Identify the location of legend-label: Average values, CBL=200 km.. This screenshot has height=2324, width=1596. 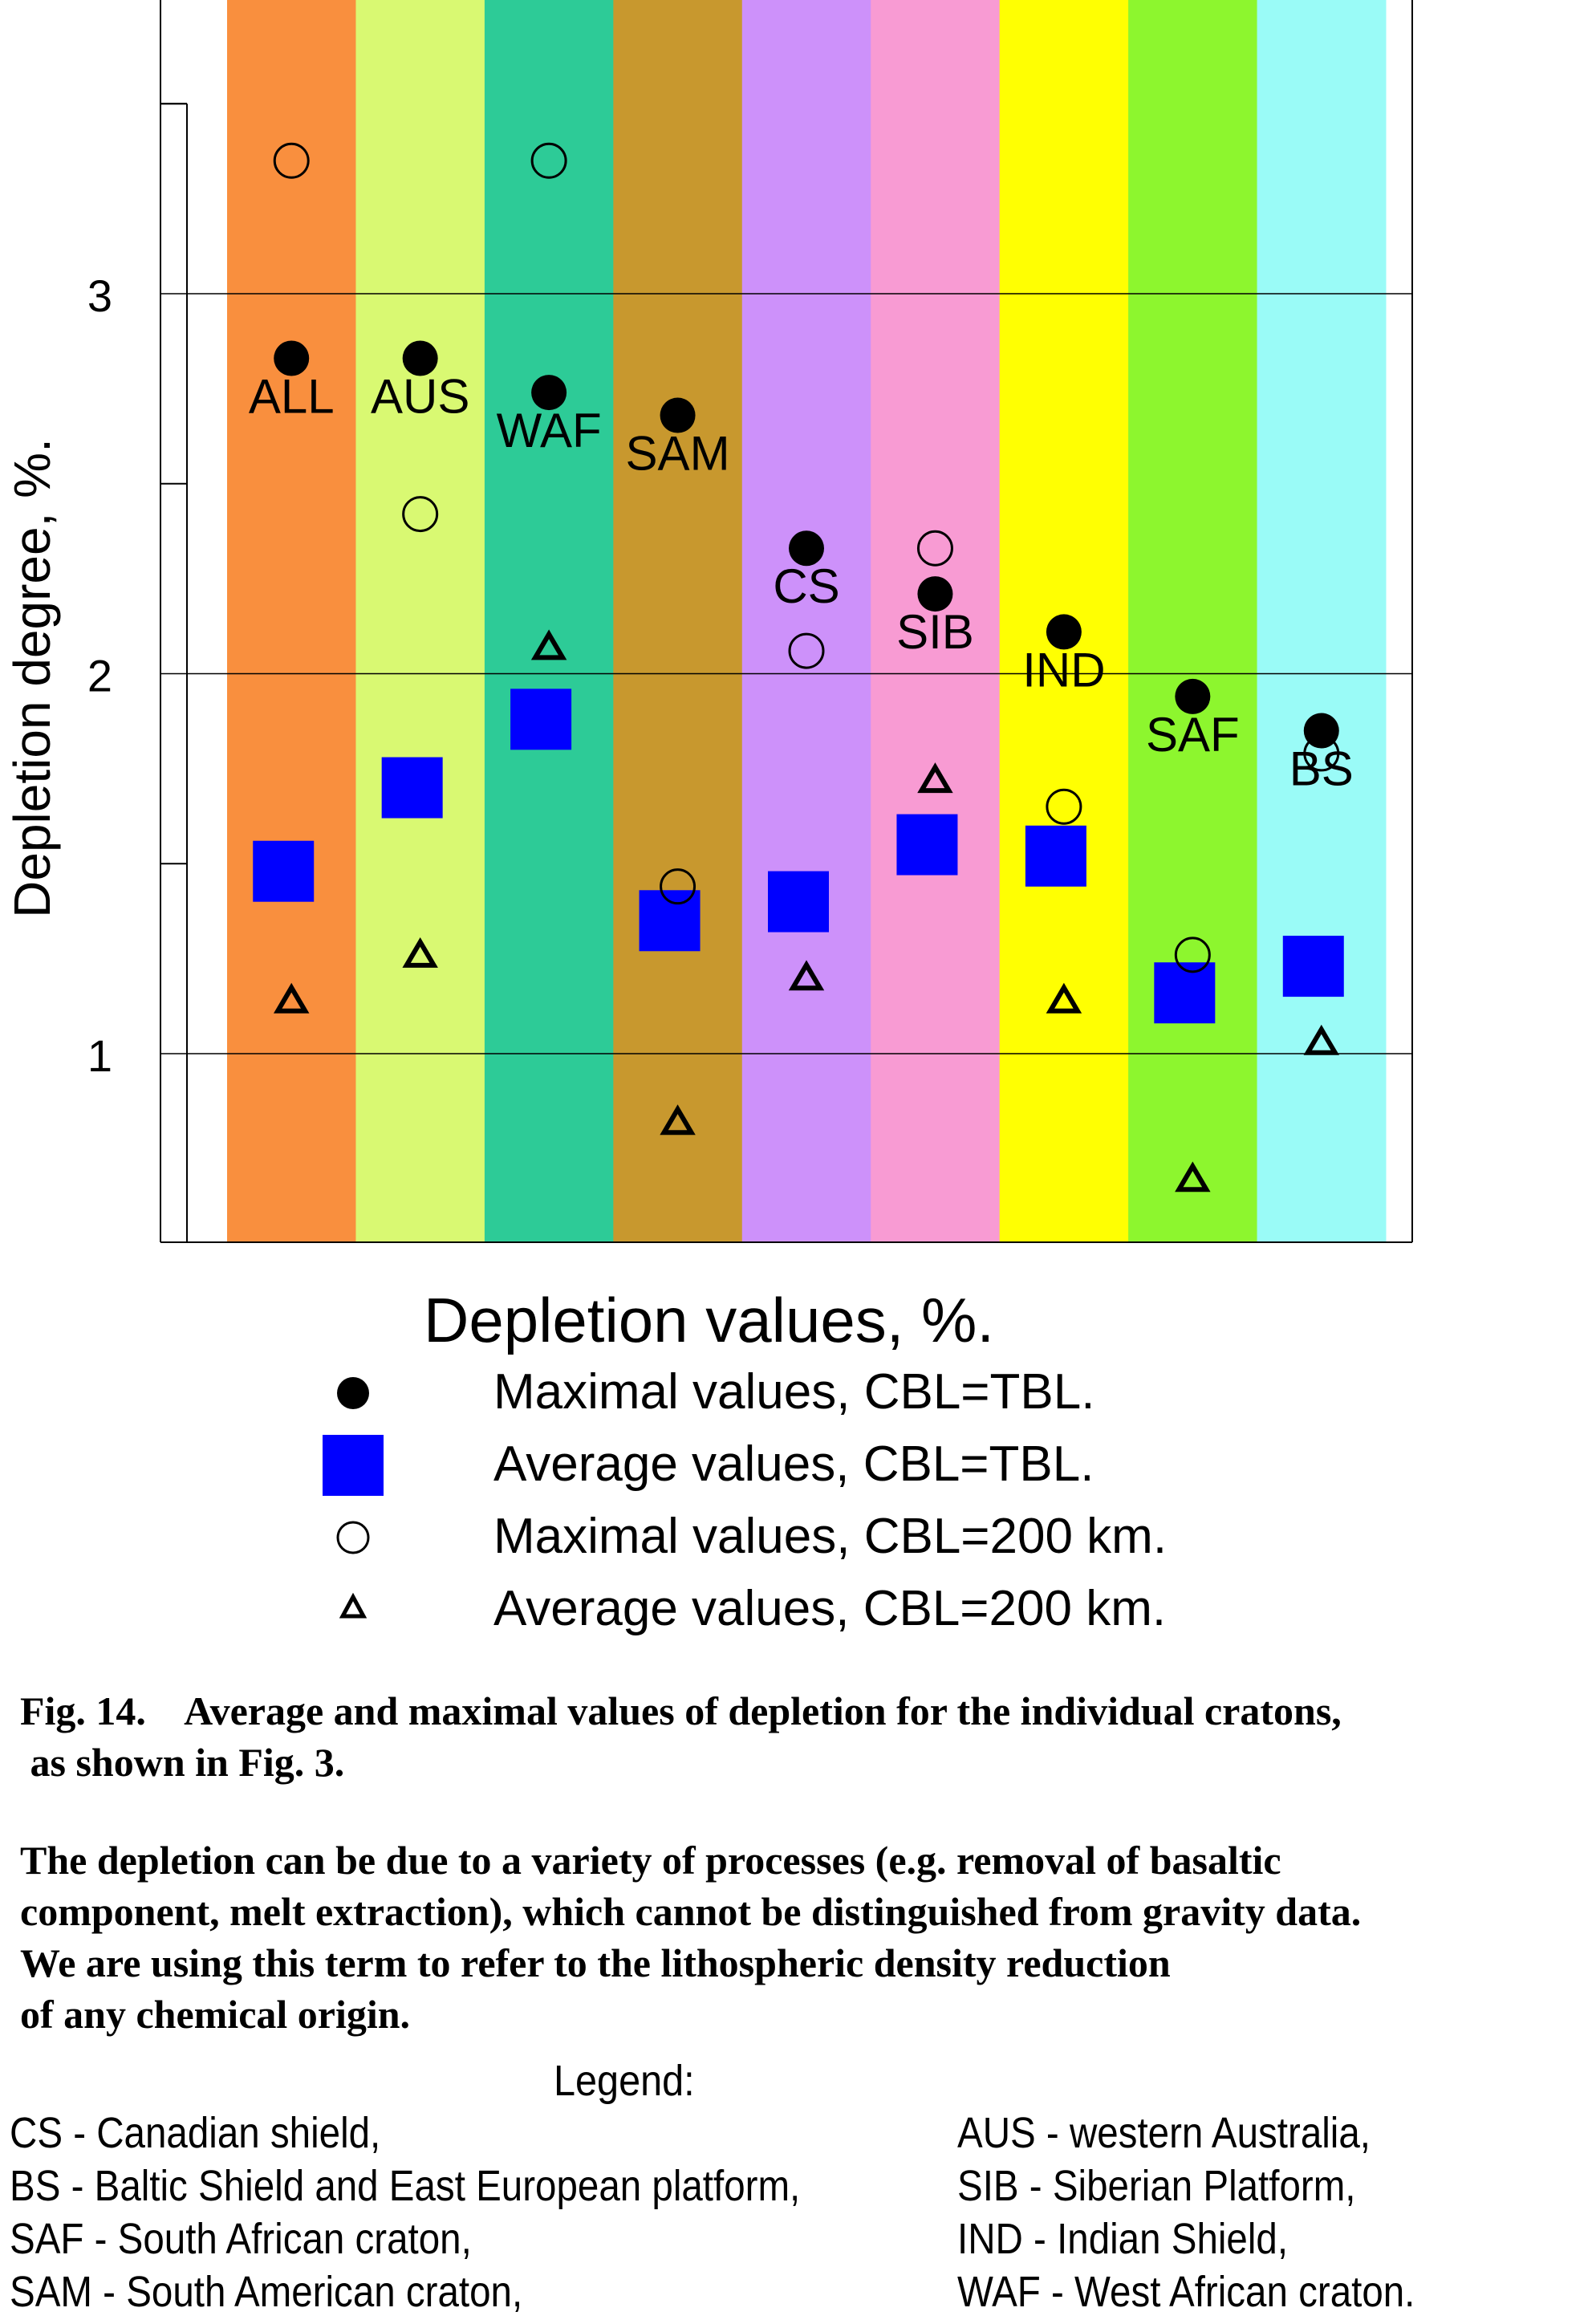
(830, 1608).